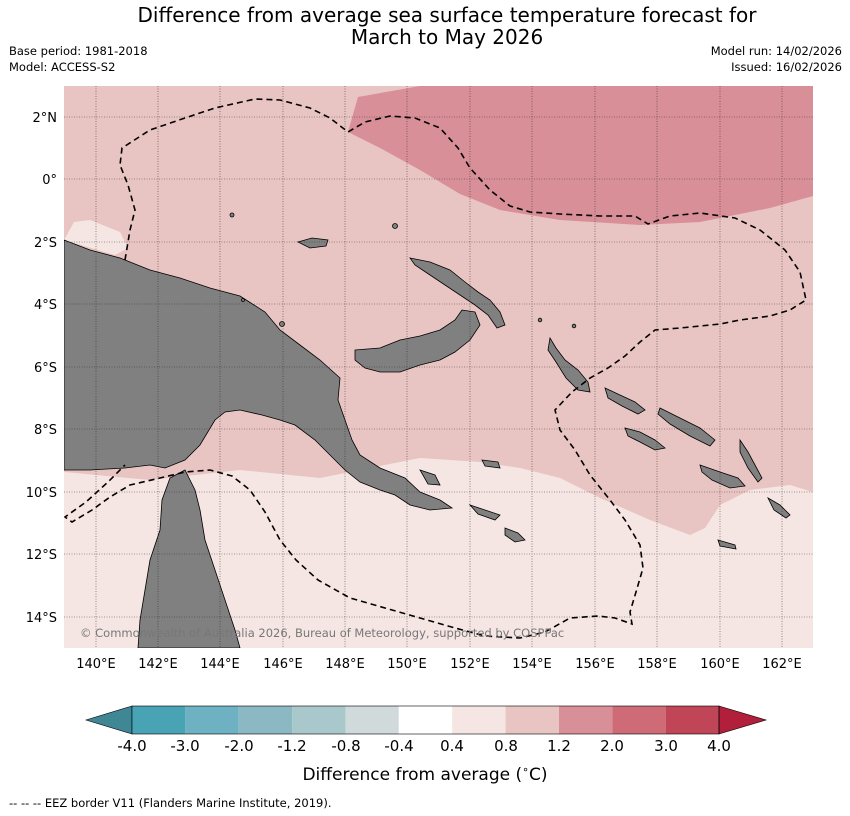 This screenshot has width=850, height=816. Describe the element at coordinates (312, 243) in the screenshot. I see `manus-island` at that location.